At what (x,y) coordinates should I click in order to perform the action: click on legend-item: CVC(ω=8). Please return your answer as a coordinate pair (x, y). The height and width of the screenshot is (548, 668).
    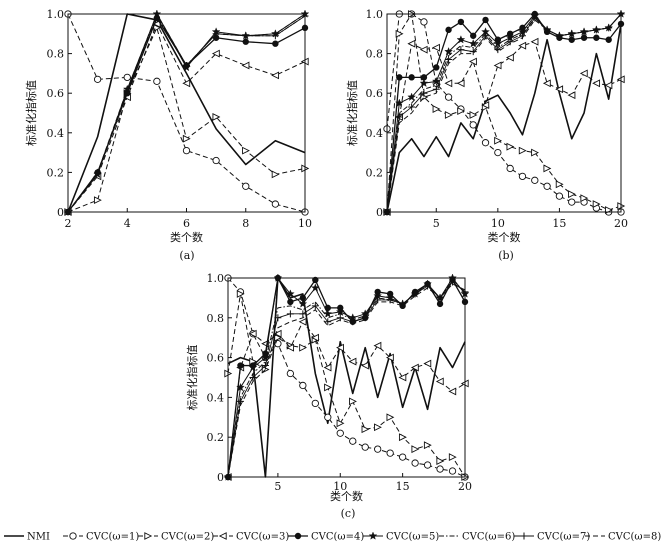
    Looking at the image, I should click on (623, 537).